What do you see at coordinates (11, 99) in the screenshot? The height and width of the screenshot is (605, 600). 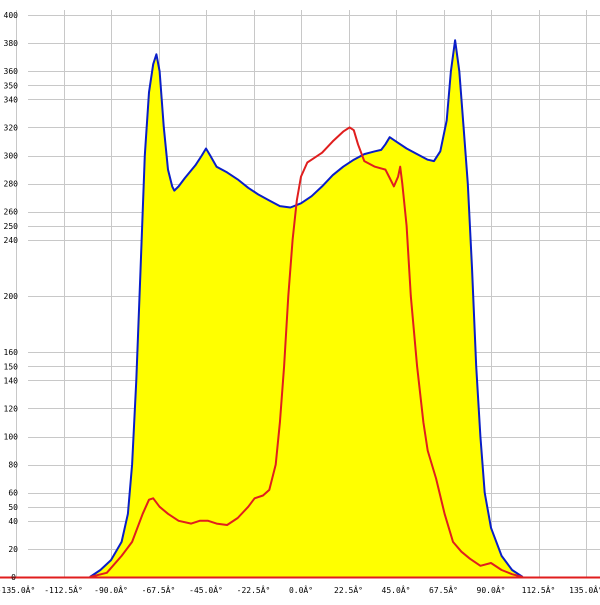 I see `y-tick-label: 340` at bounding box center [11, 99].